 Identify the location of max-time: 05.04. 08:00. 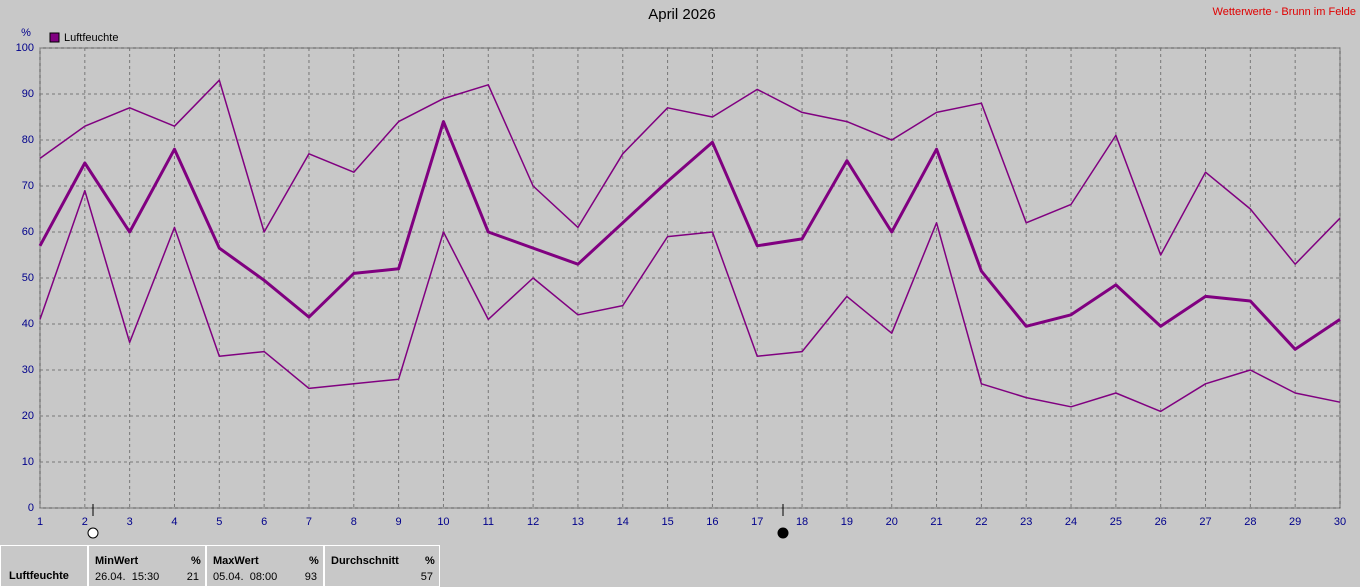
(245, 577).